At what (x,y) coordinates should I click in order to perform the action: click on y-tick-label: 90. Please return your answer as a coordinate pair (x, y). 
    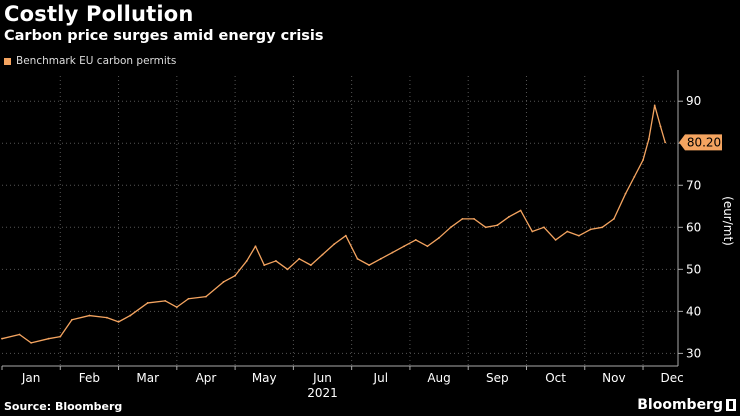
    Looking at the image, I should click on (693, 101).